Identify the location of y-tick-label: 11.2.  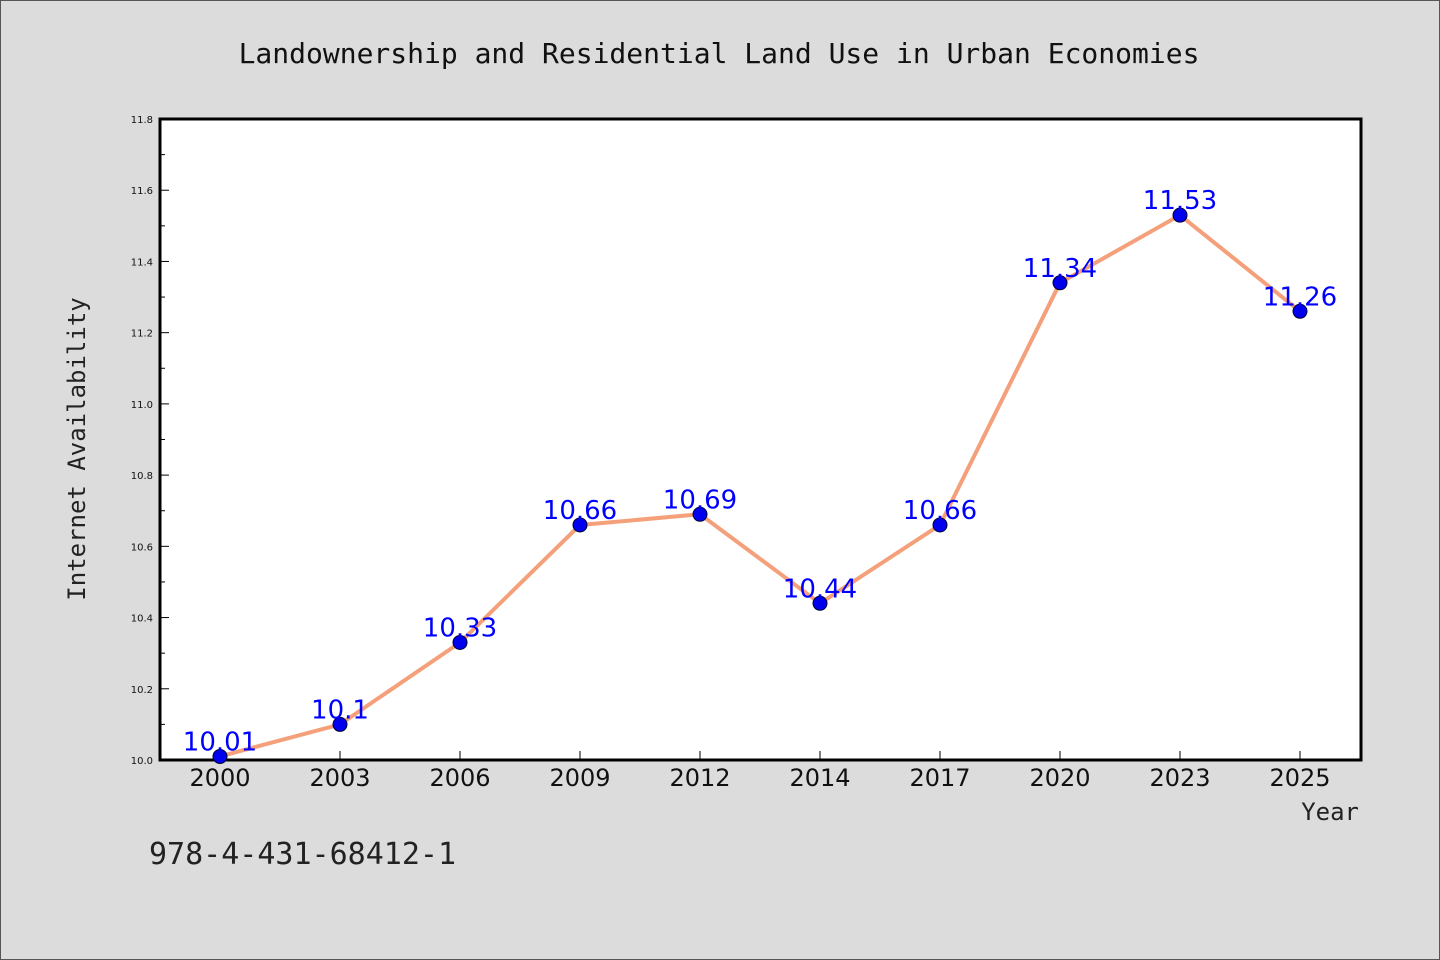
(142, 334).